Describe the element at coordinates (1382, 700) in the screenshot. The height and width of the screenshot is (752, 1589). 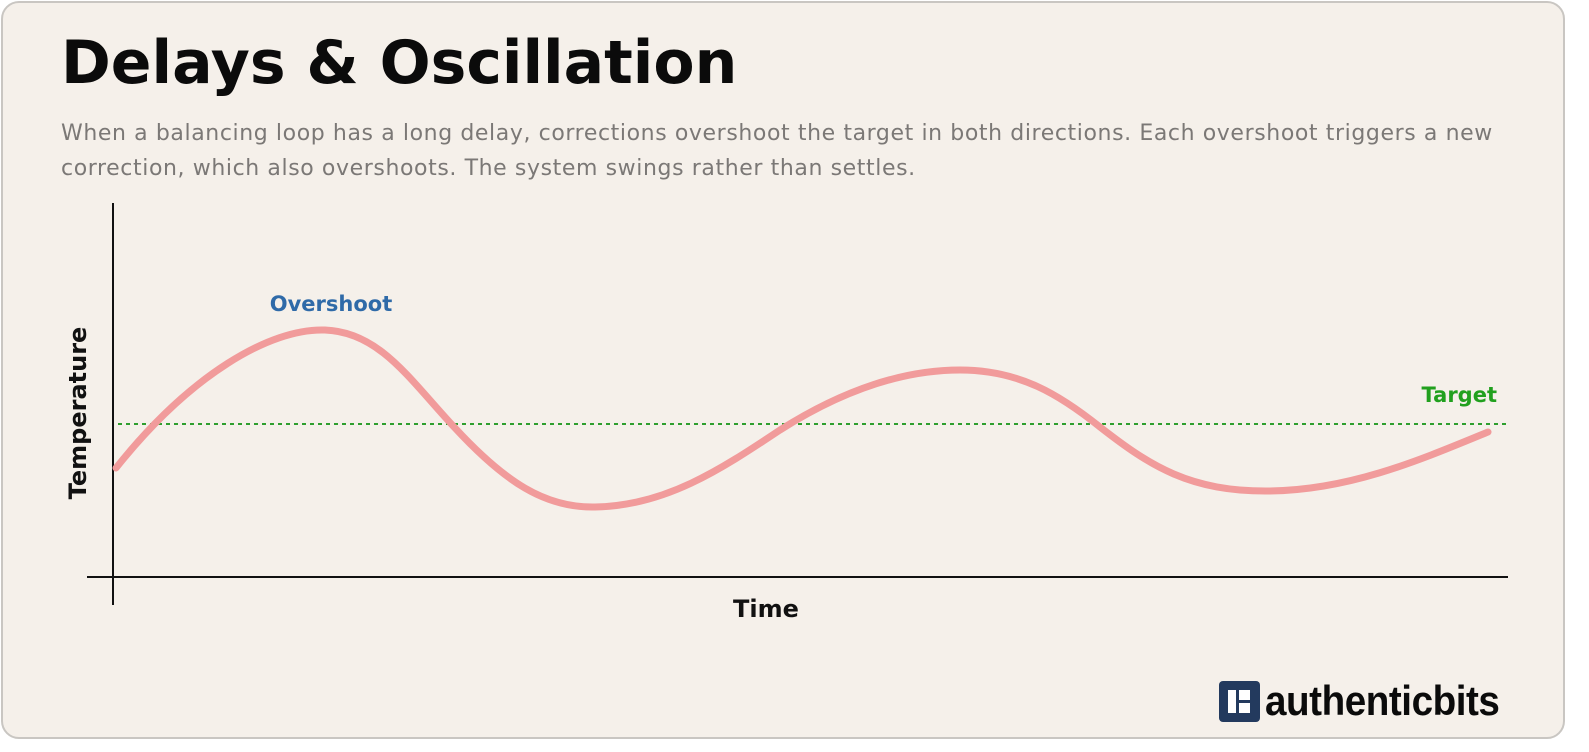
I see `brand-name: authenticbits` at that location.